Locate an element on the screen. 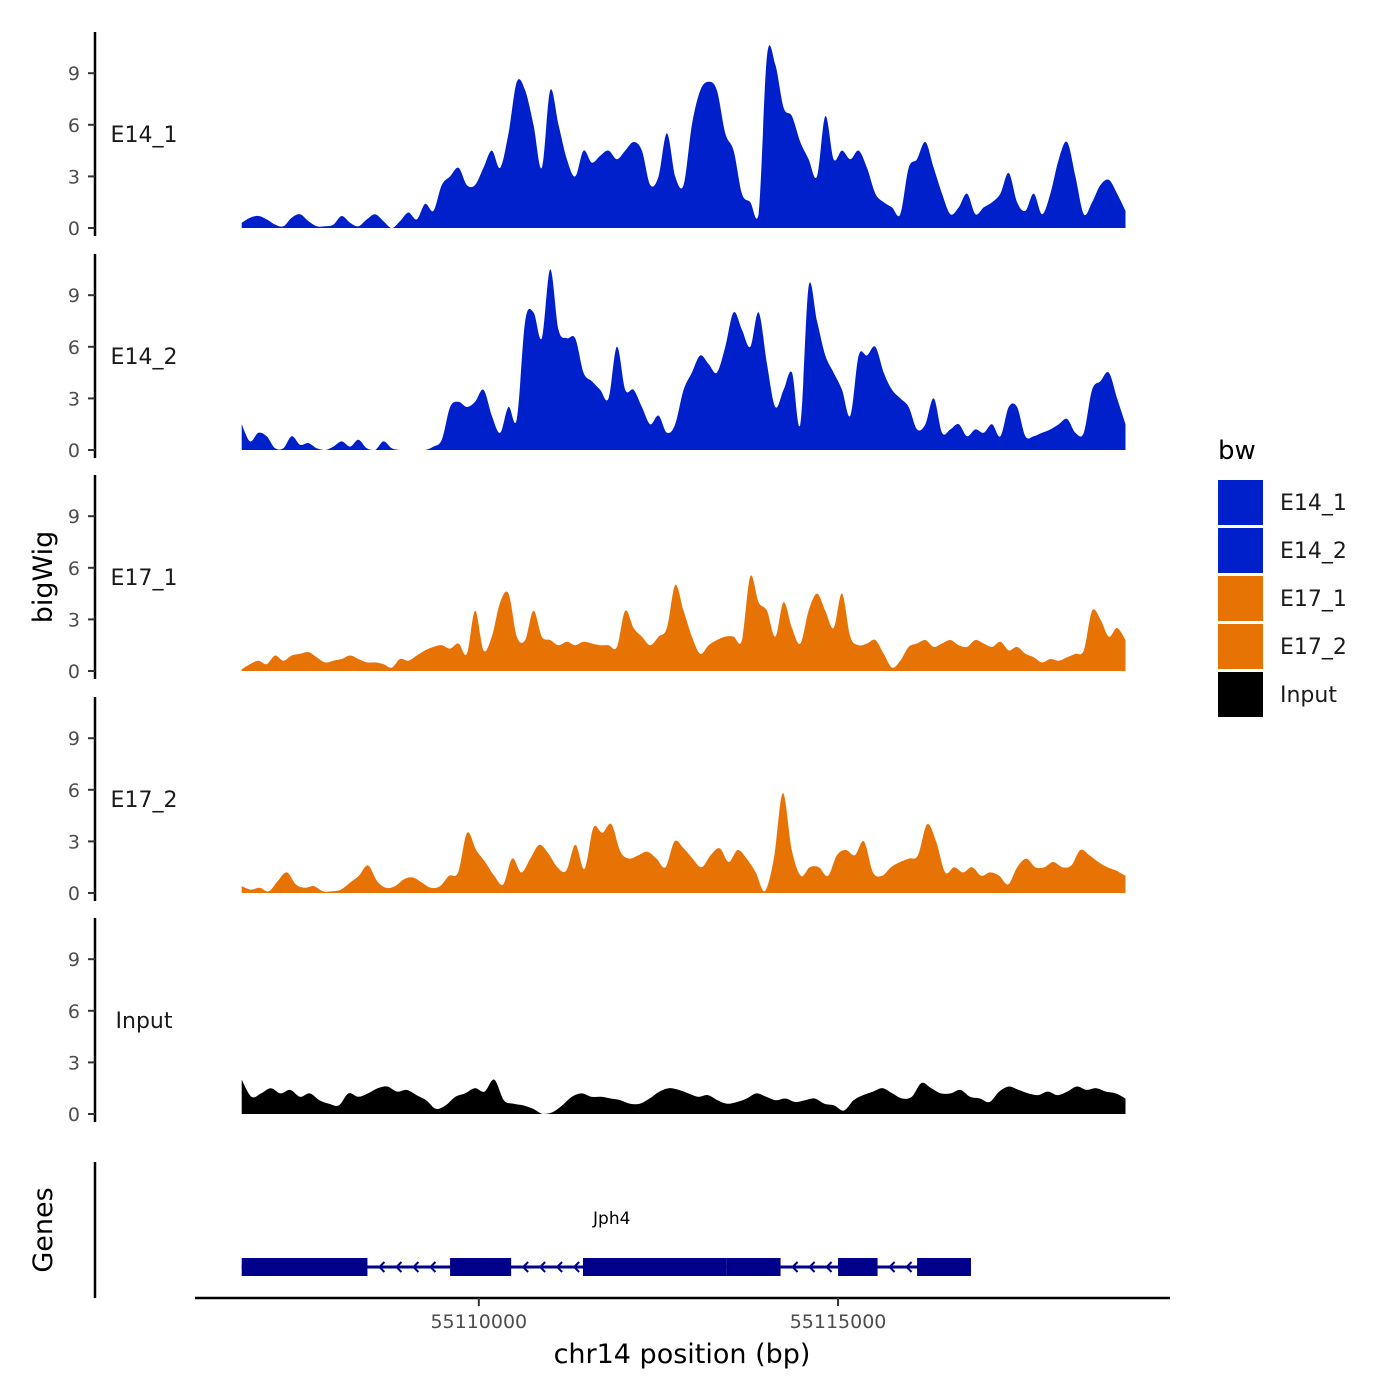 The width and height of the screenshot is (1400, 1400). track-label: E17_1 is located at coordinates (144, 578).